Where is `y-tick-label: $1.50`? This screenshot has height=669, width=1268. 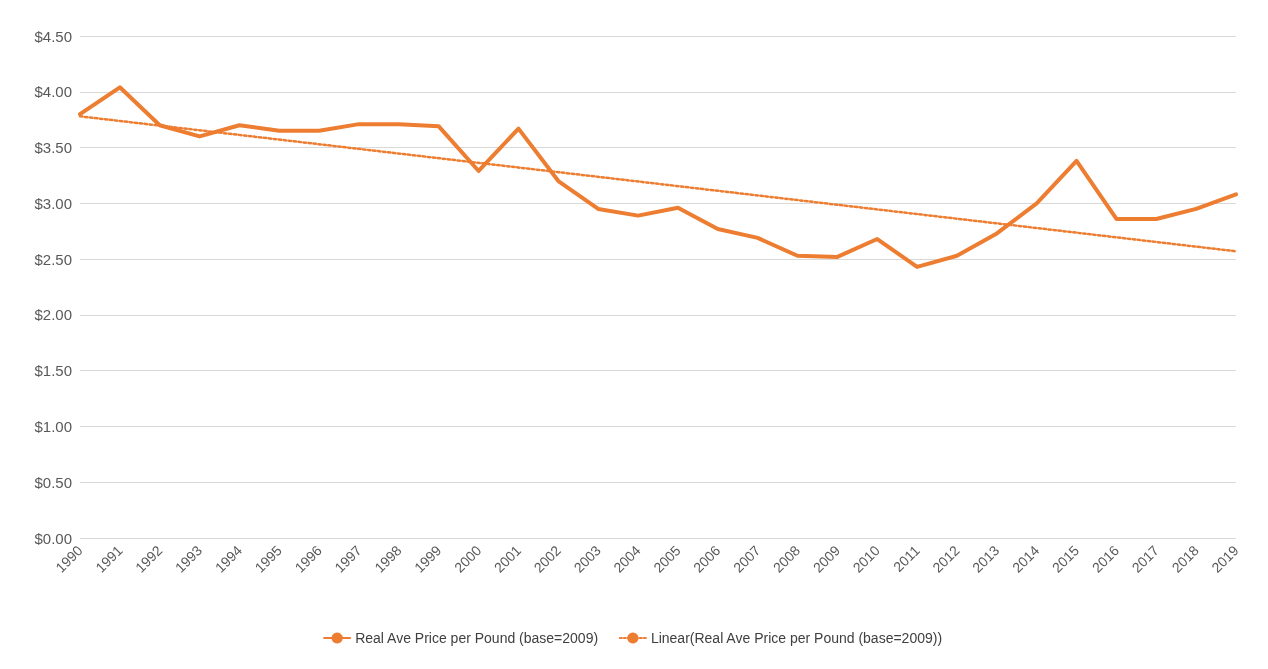 y-tick-label: $1.50 is located at coordinates (53, 371).